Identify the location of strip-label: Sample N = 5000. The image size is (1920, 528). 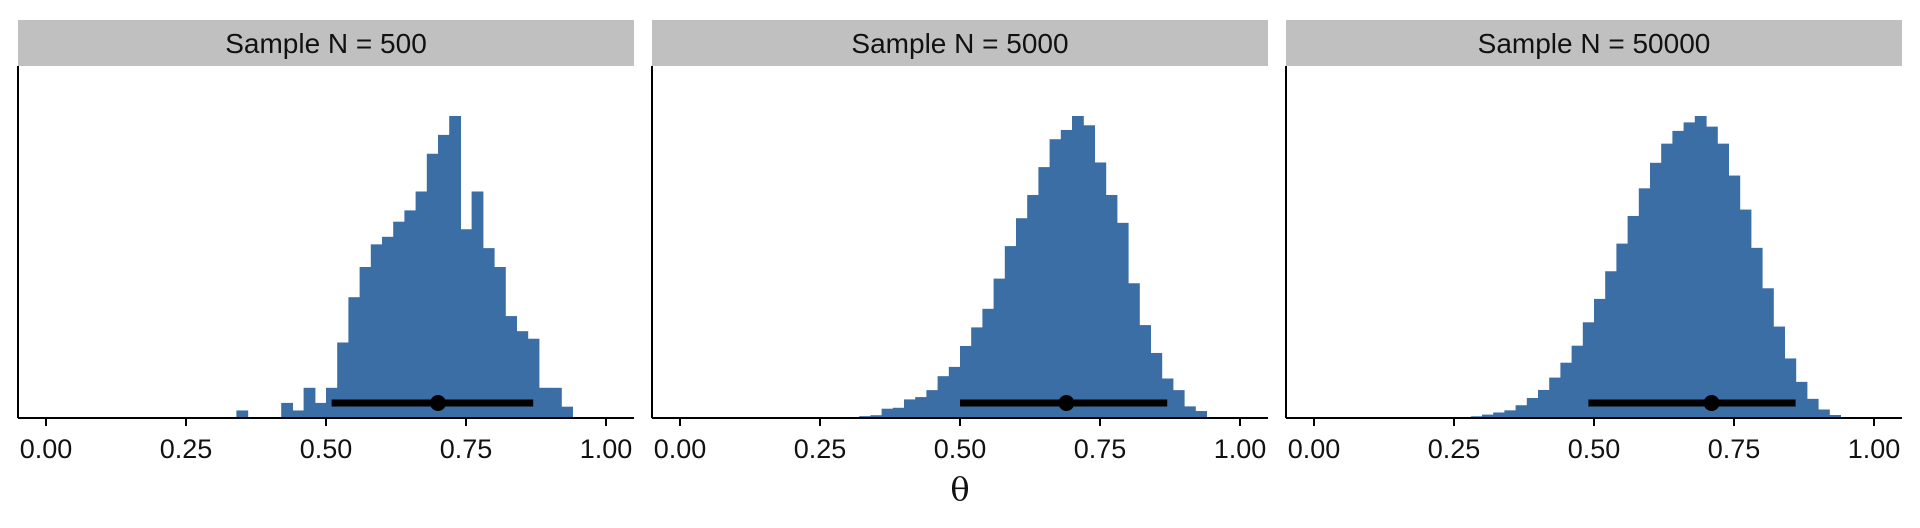
(959, 43).